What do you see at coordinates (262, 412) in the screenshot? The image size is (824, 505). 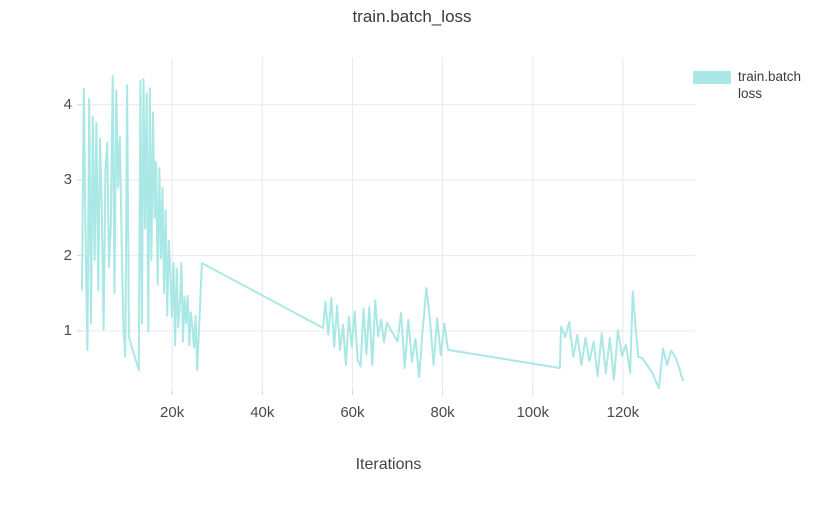 I see `x-tick-label: 40k` at bounding box center [262, 412].